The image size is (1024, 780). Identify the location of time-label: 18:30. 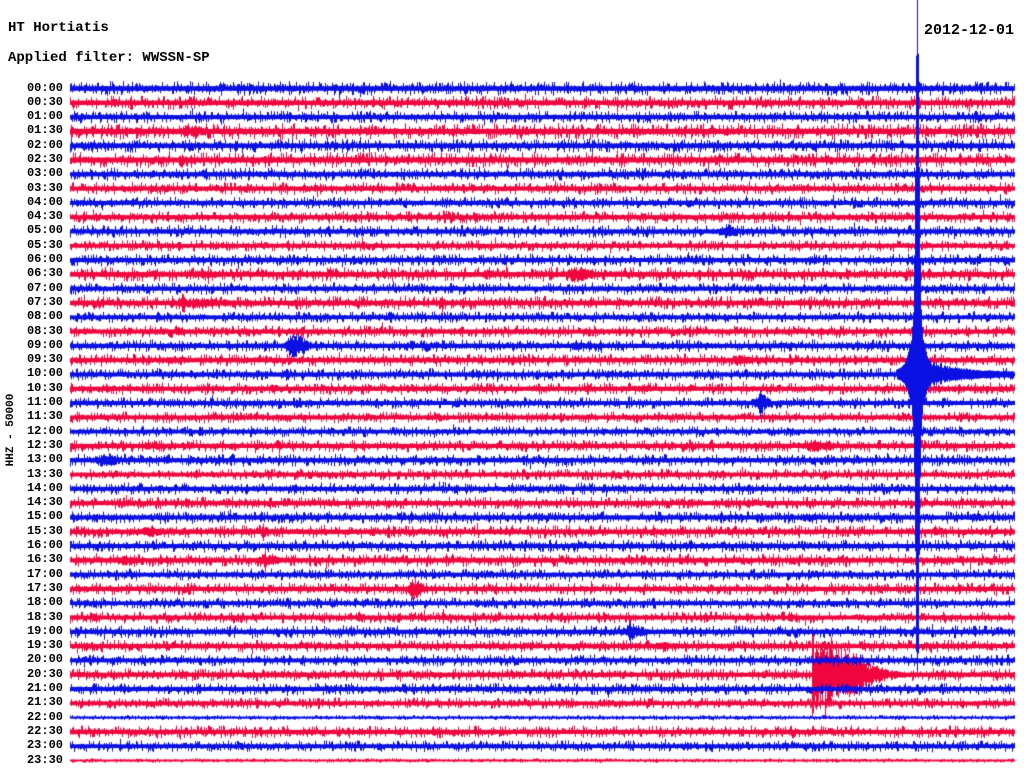
(44, 616).